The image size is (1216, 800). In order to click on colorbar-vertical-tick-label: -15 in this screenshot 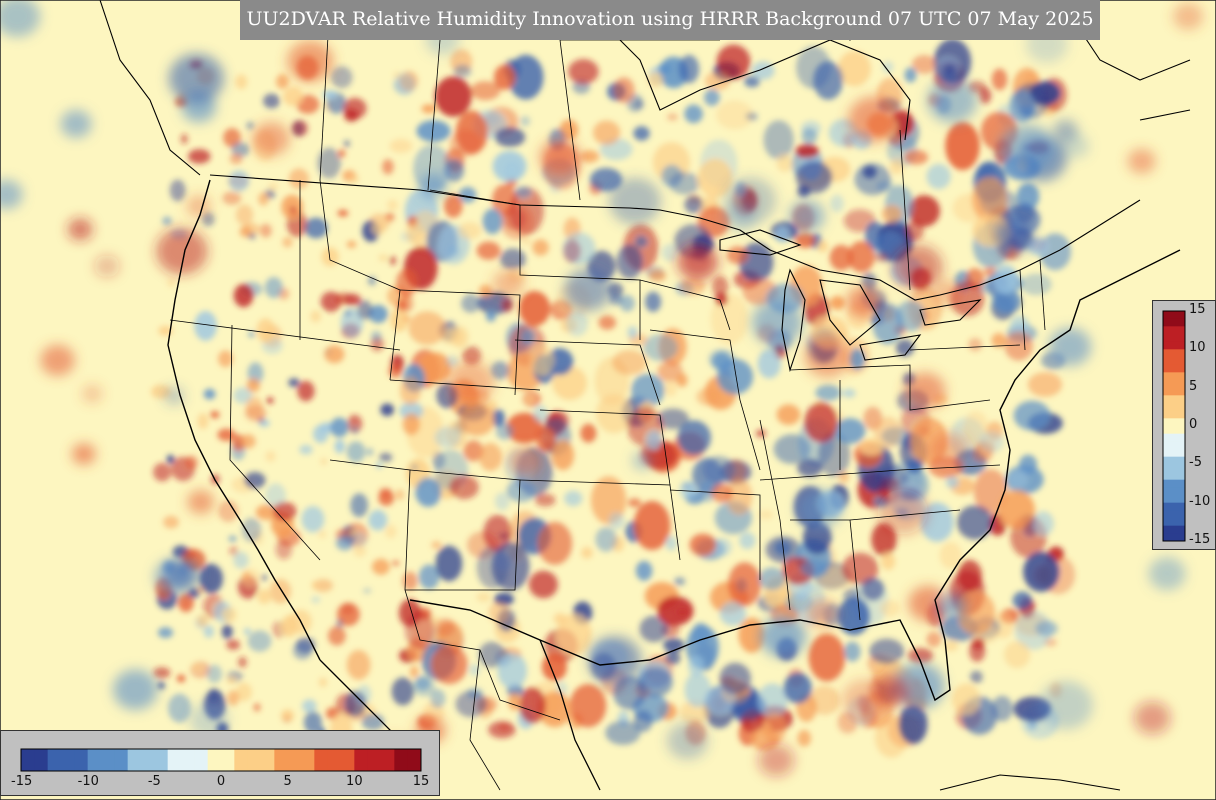, I will do `click(1200, 539)`.